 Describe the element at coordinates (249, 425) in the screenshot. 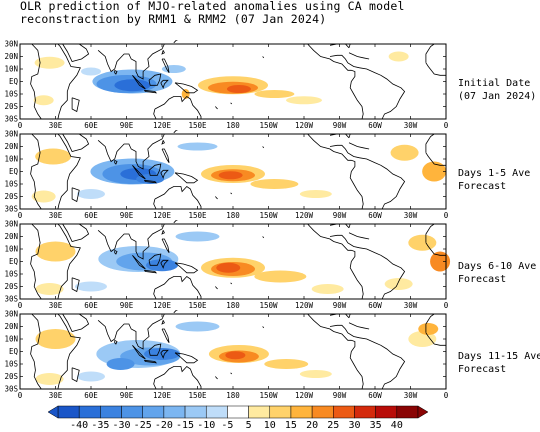

I see `colorbar-tick-label: 5` at that location.